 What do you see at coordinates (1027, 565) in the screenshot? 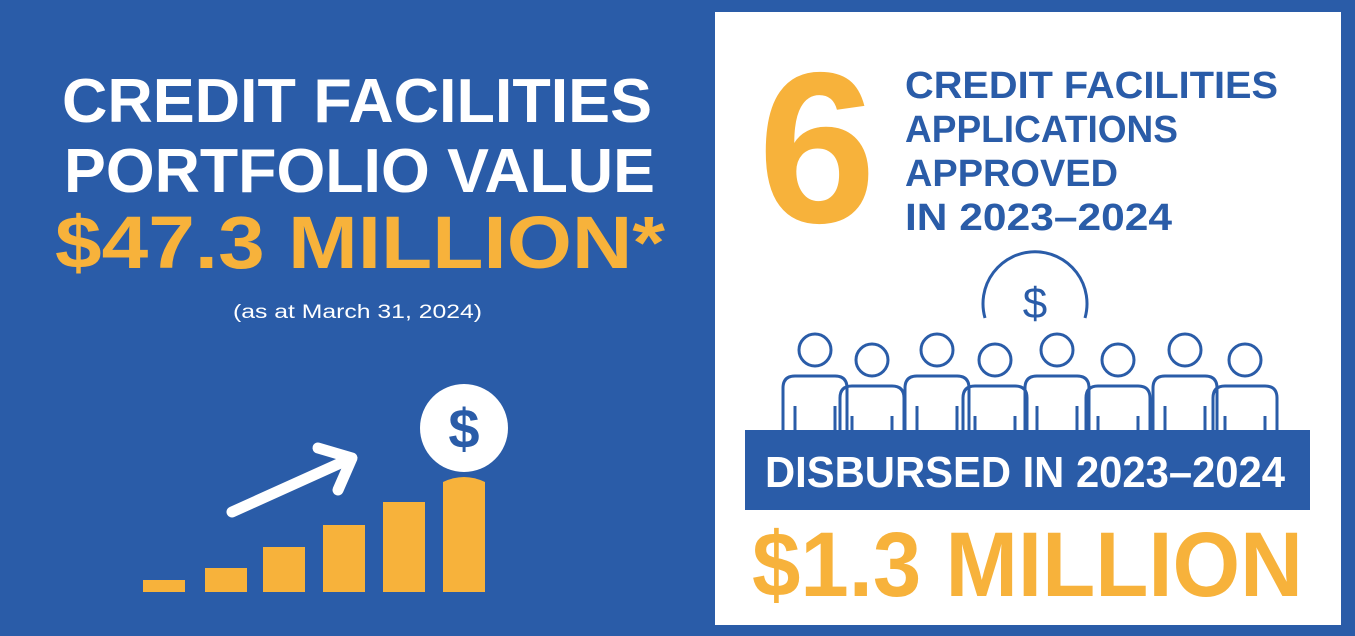
I see `right-amount: $1.3 MILLION` at bounding box center [1027, 565].